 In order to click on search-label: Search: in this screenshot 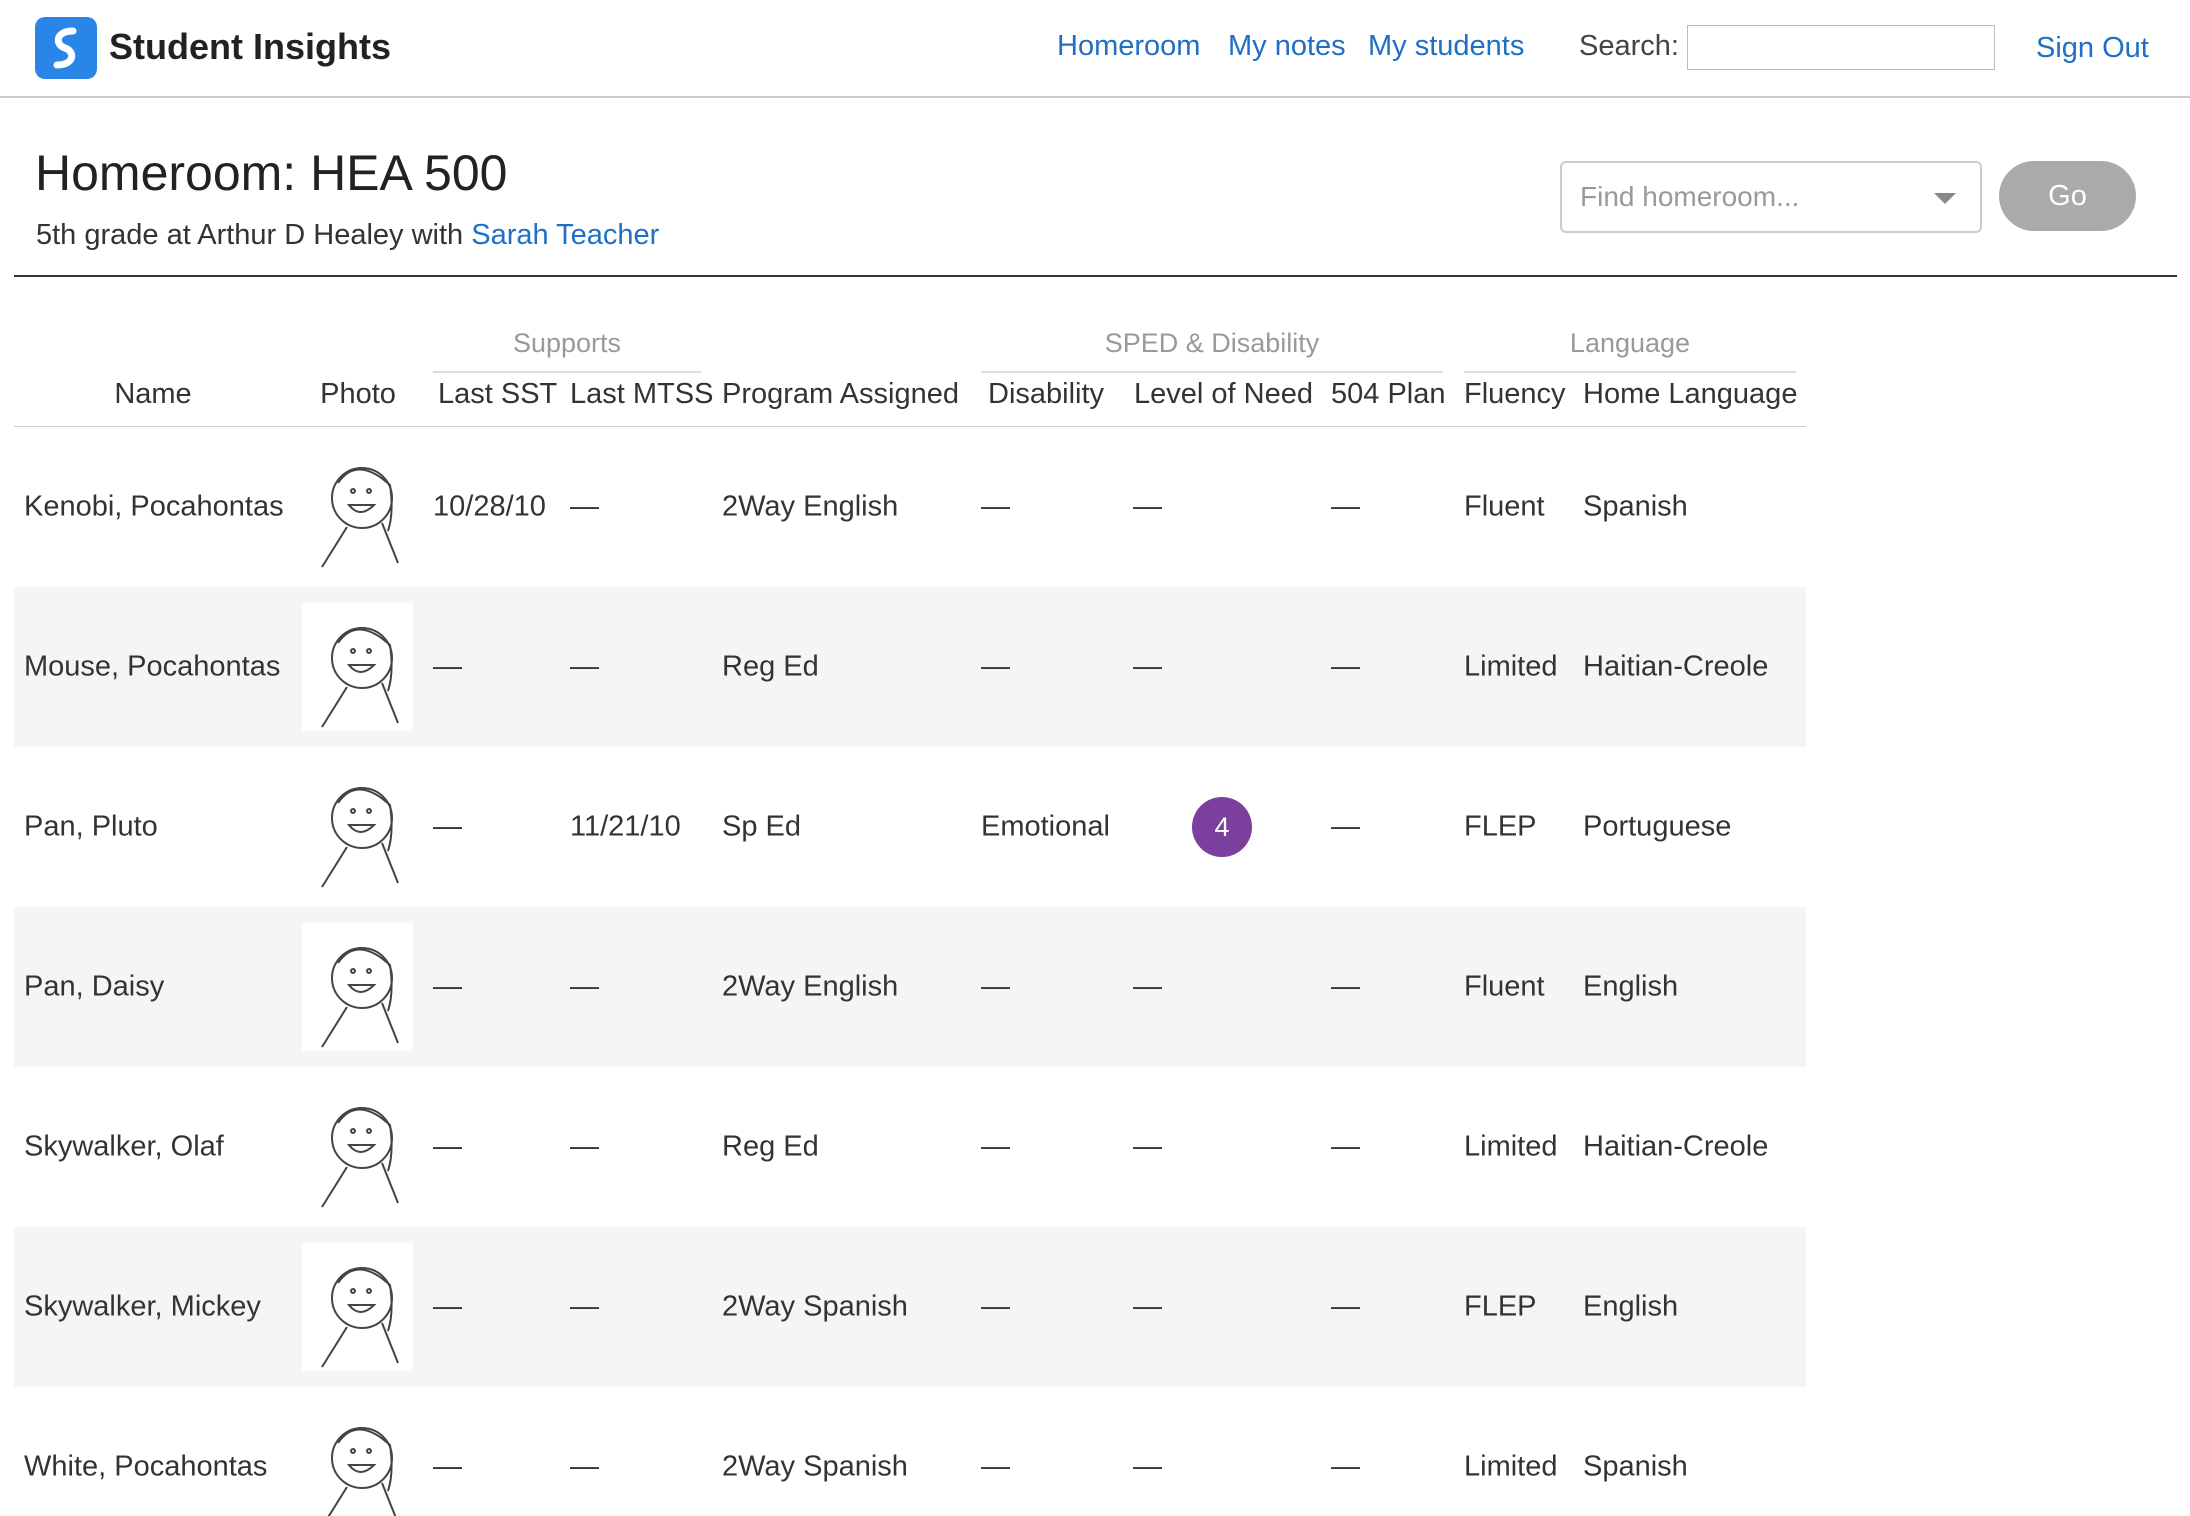, I will do `click(1629, 46)`.